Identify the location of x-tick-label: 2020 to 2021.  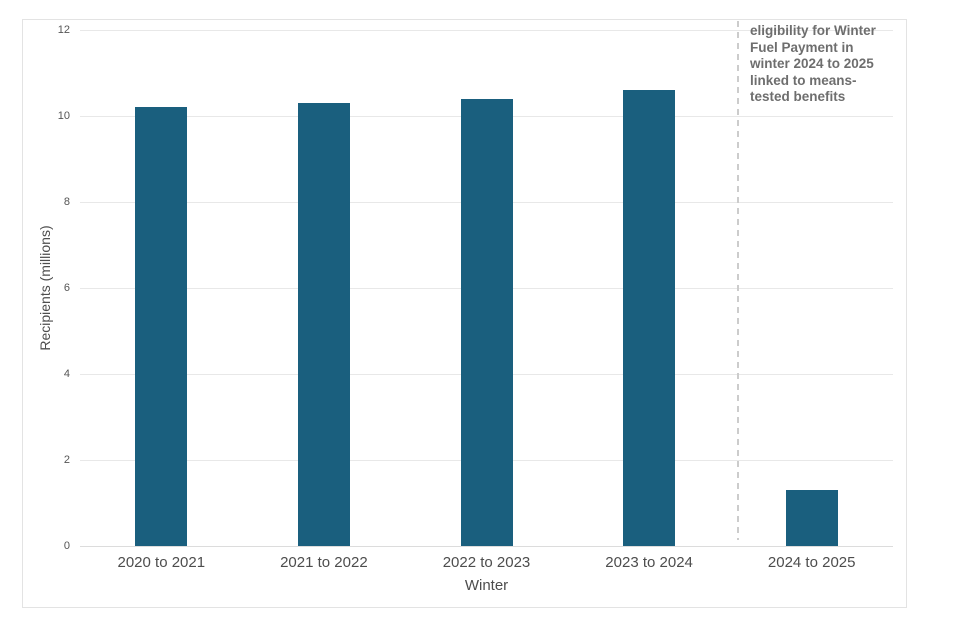
(161, 562).